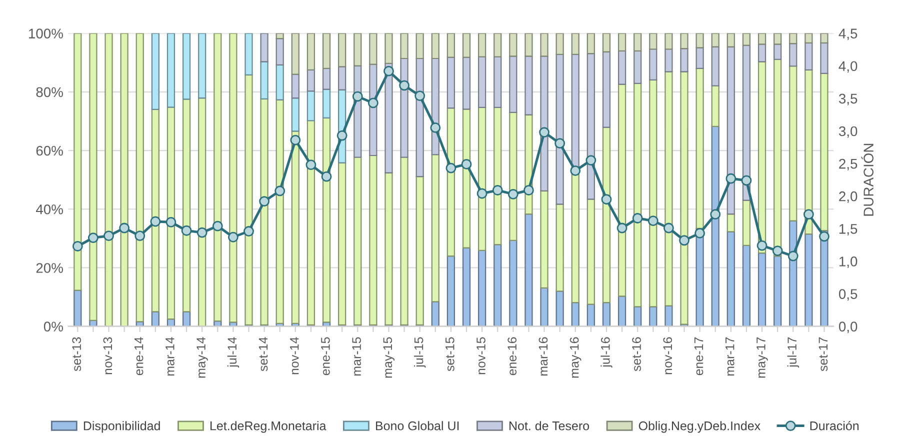  I want to click on x-tick-label: may-15, so click(389, 357).